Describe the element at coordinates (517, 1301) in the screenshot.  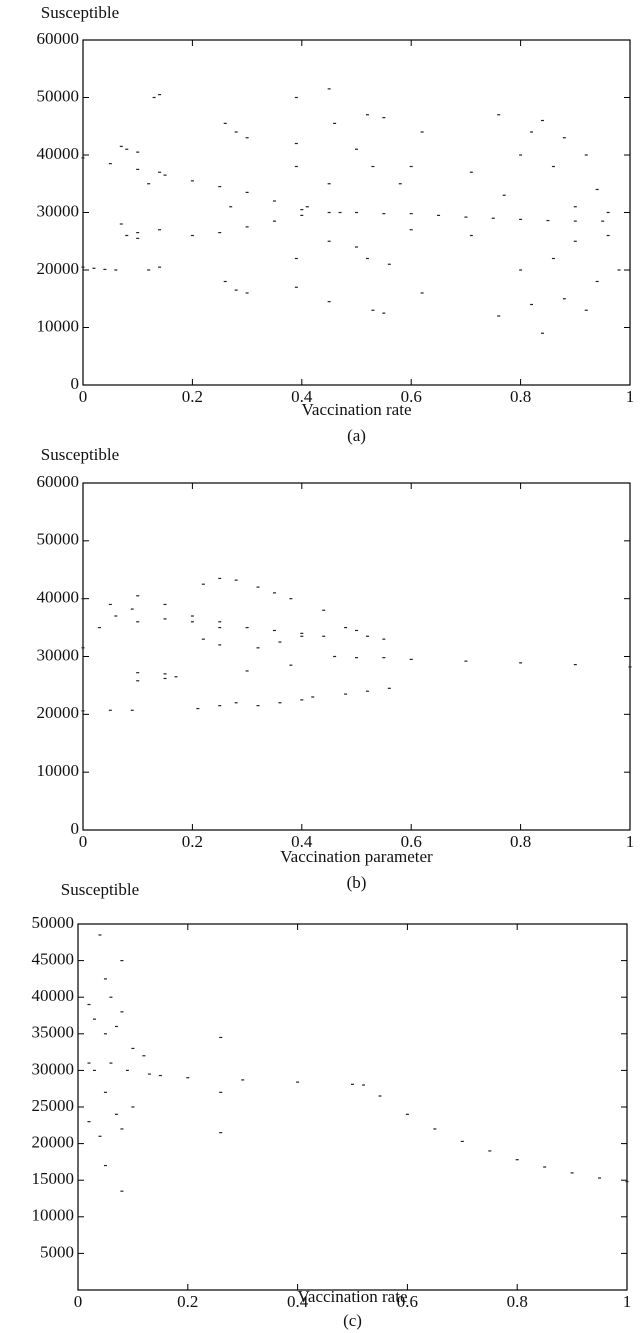
I see `x-tick-label: 0.8` at that location.